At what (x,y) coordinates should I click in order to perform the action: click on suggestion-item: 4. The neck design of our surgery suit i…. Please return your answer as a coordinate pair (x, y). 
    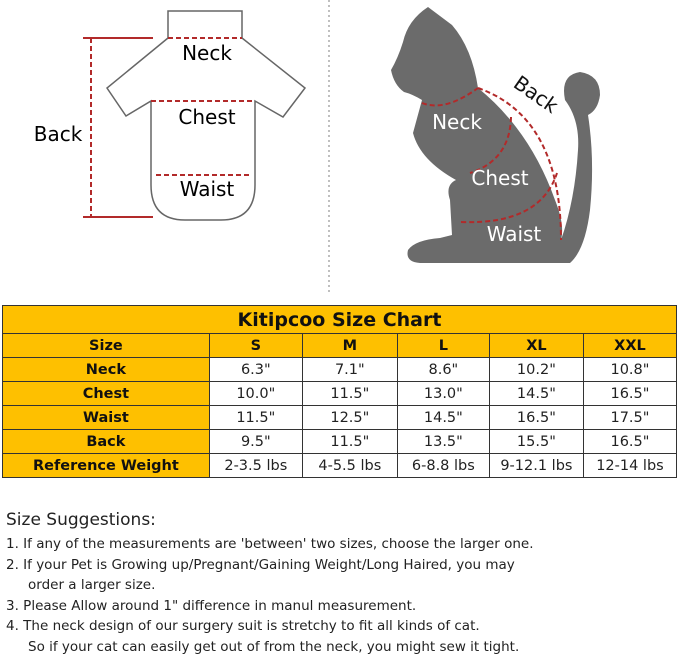
    Looking at the image, I should click on (243, 626).